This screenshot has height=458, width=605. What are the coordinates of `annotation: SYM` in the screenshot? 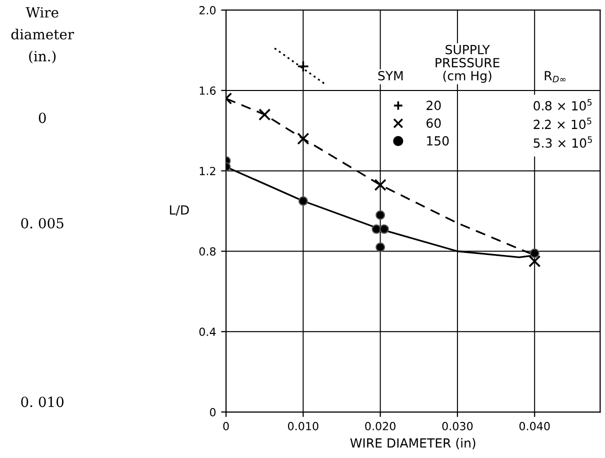 It's located at (390, 75).